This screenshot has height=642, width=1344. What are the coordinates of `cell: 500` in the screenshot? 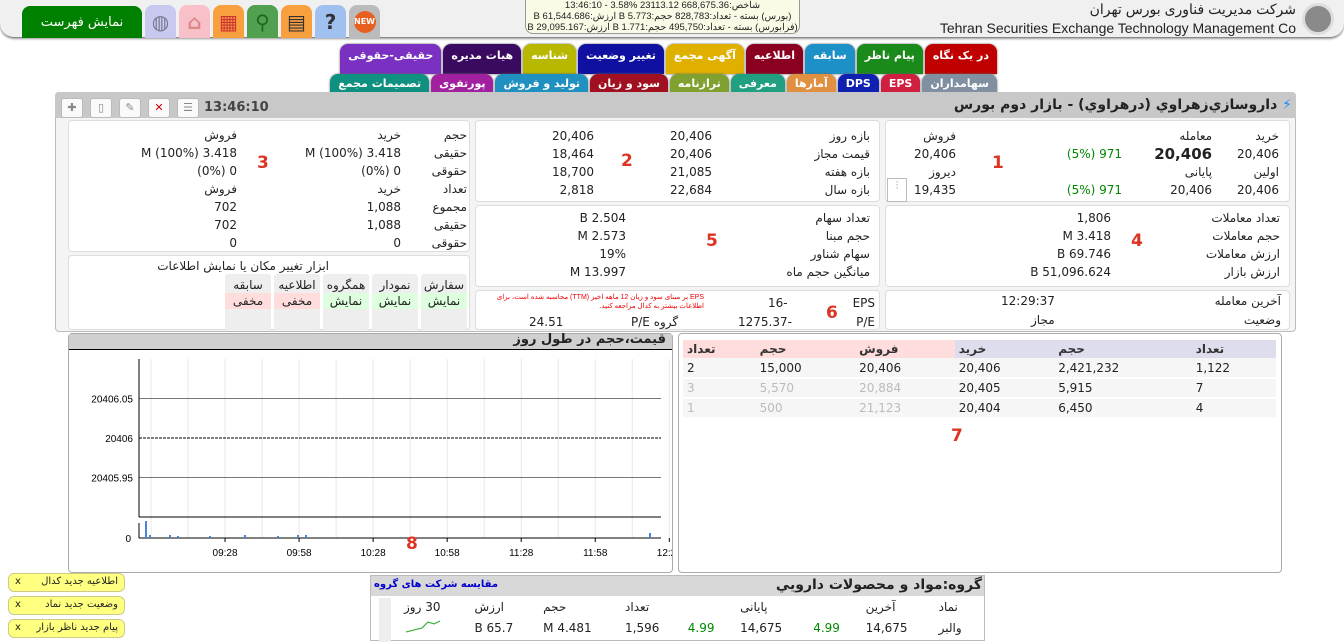 It's located at (805, 408).